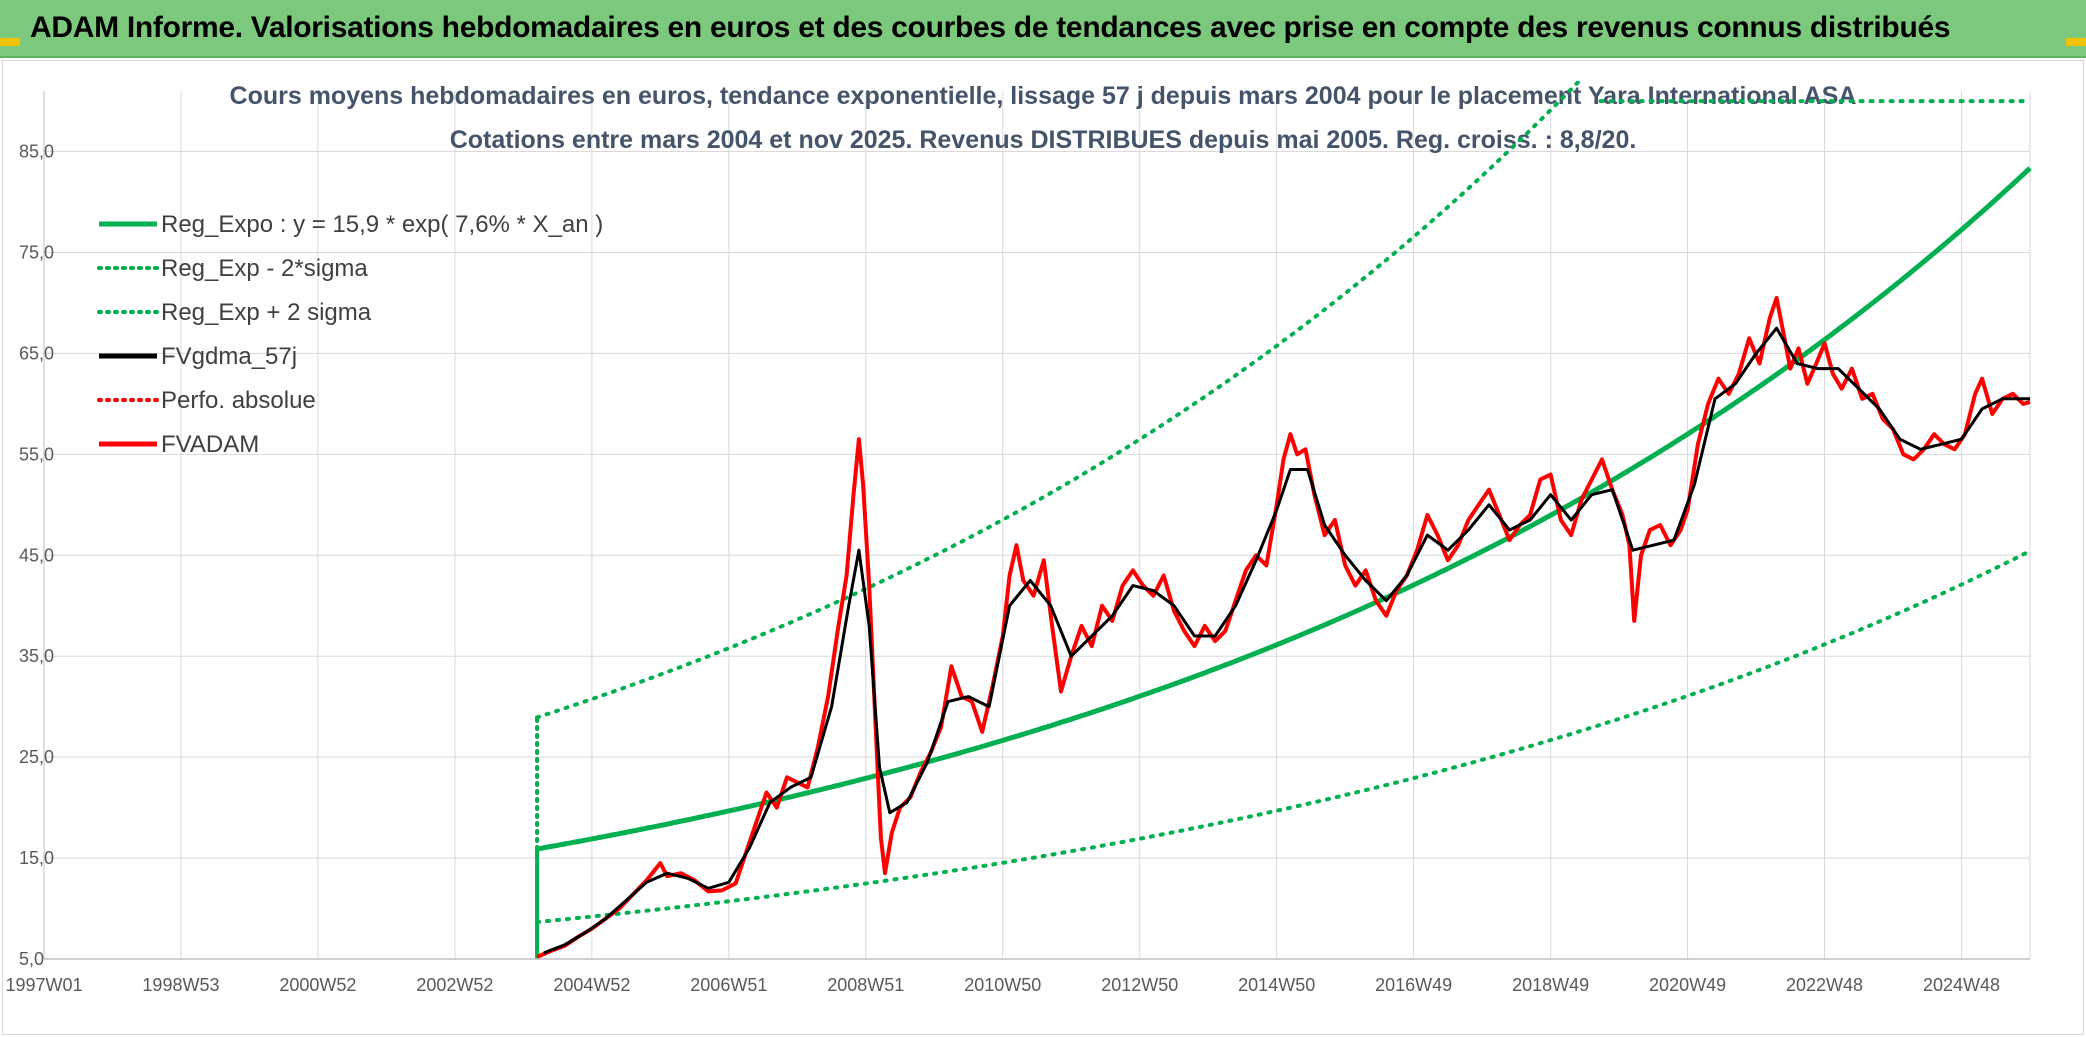  What do you see at coordinates (43, 985) in the screenshot?
I see `x-tick-label: 1997W01` at bounding box center [43, 985].